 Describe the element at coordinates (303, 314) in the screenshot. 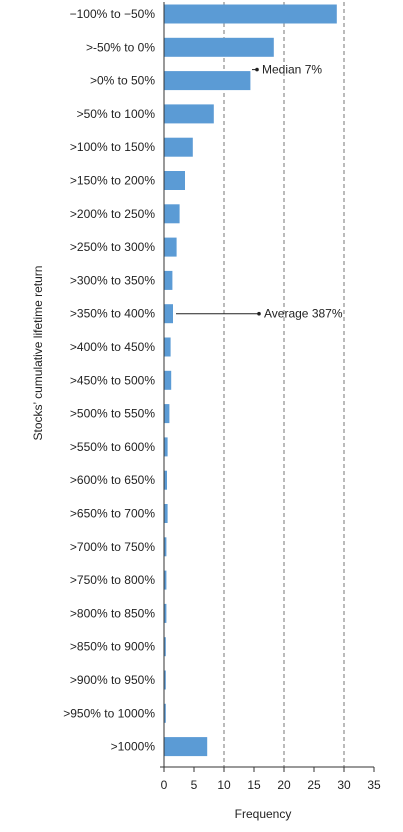

I see `annotation-label: Average 387%` at that location.